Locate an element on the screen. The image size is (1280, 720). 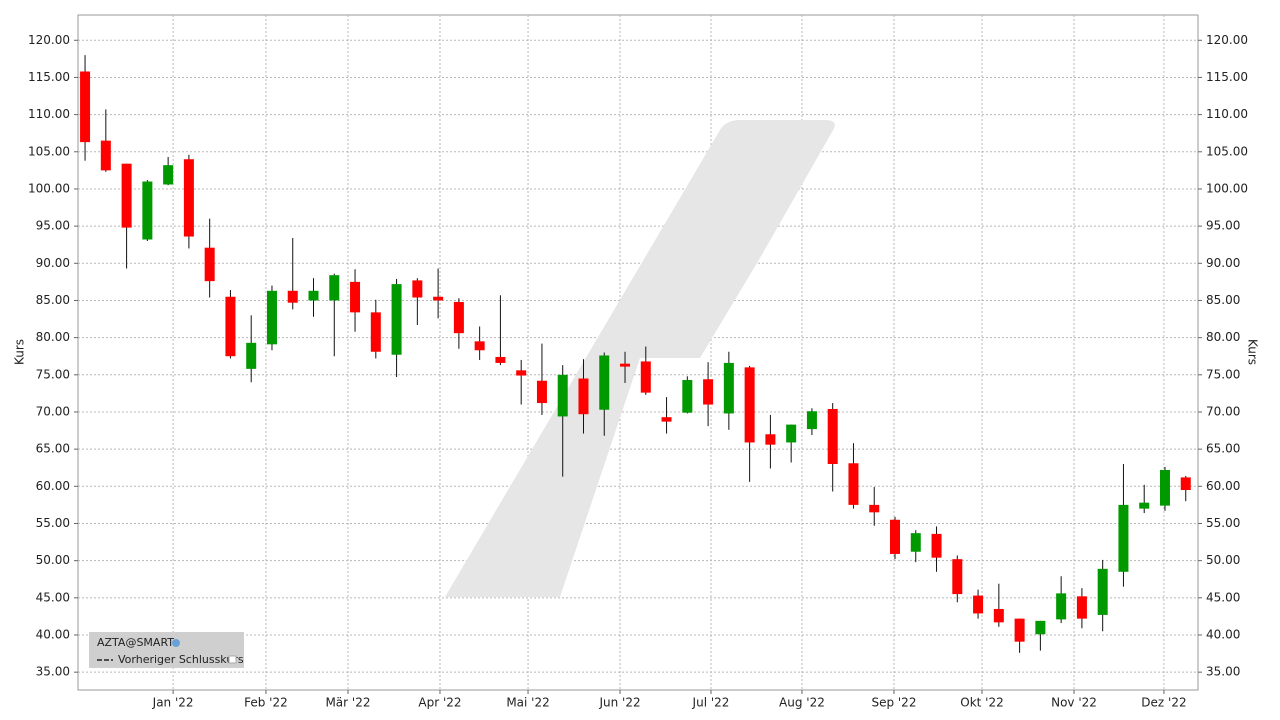
x-tick-label: Feb '22 is located at coordinates (266, 703).